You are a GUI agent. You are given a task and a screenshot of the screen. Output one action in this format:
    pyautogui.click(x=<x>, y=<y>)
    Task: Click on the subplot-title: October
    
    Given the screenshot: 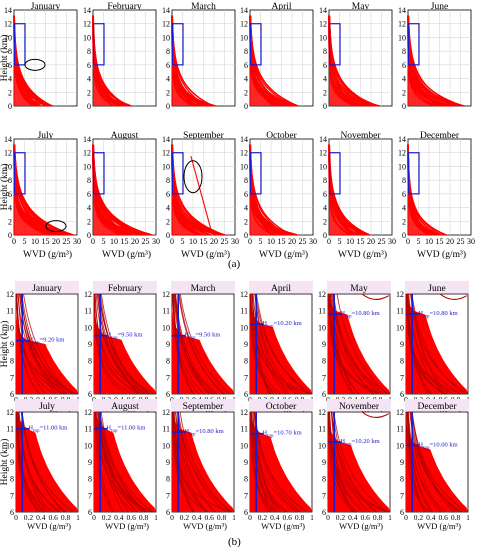 What is the action you would take?
    pyautogui.click(x=281, y=136)
    